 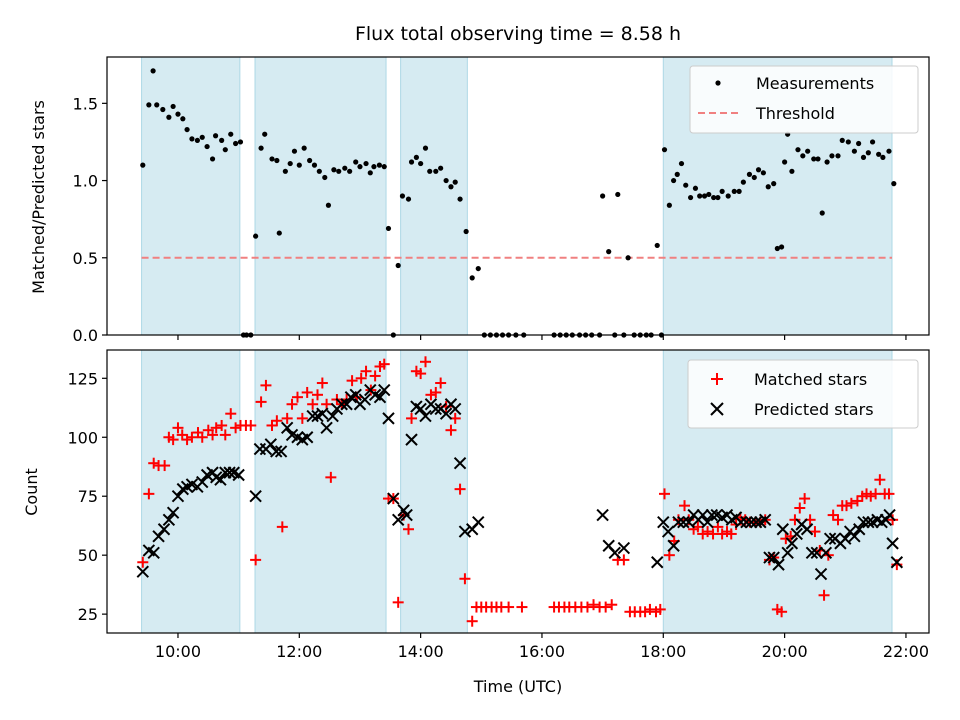 I want to click on count-x-axis-label: Time (UTC), so click(x=517, y=686).